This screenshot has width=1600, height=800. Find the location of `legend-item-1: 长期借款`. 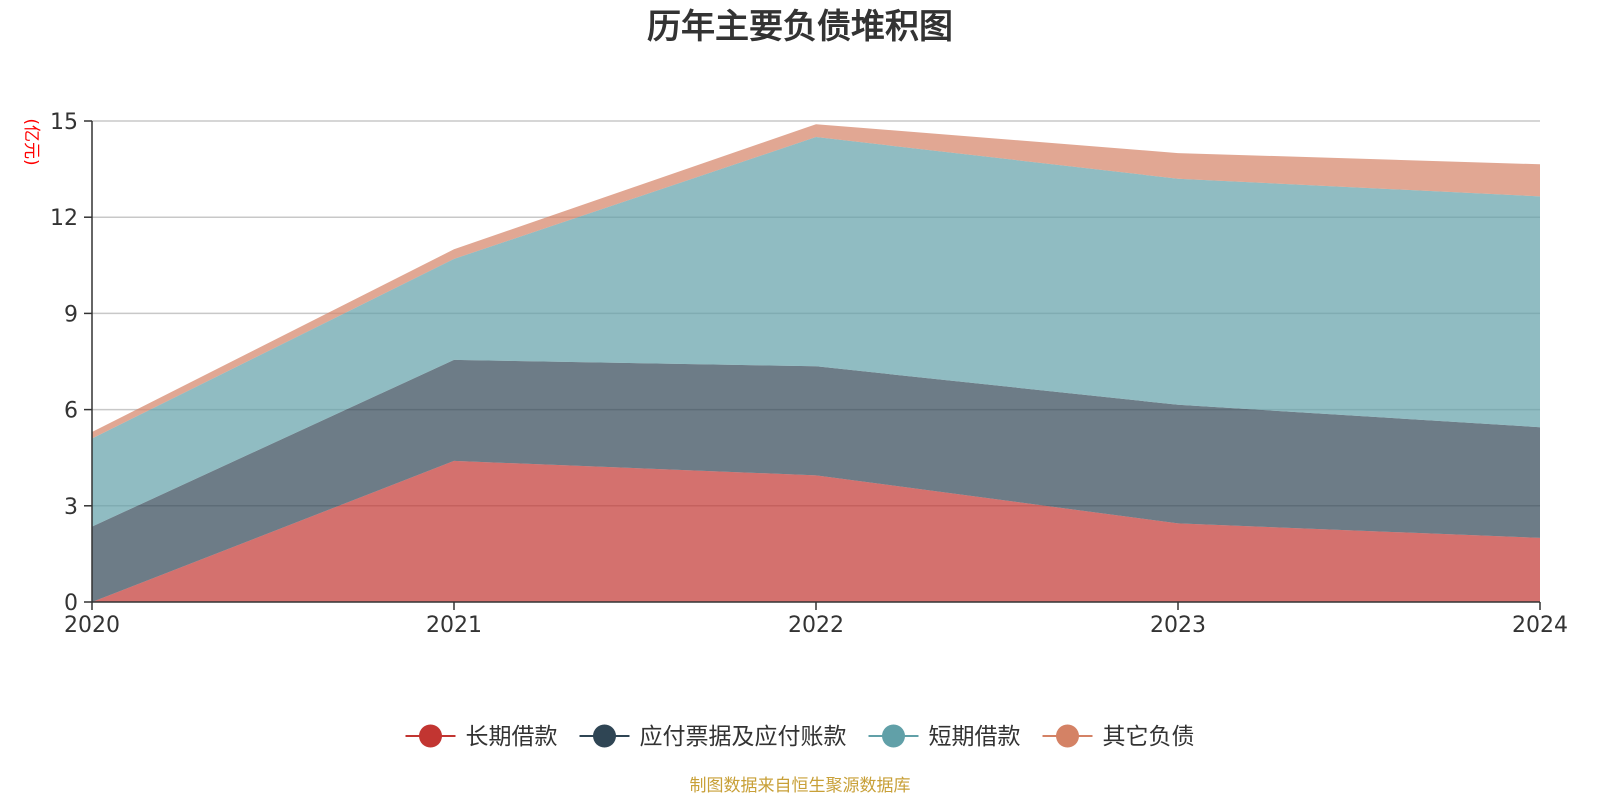

legend-item-1: 长期借款 is located at coordinates (481, 737).